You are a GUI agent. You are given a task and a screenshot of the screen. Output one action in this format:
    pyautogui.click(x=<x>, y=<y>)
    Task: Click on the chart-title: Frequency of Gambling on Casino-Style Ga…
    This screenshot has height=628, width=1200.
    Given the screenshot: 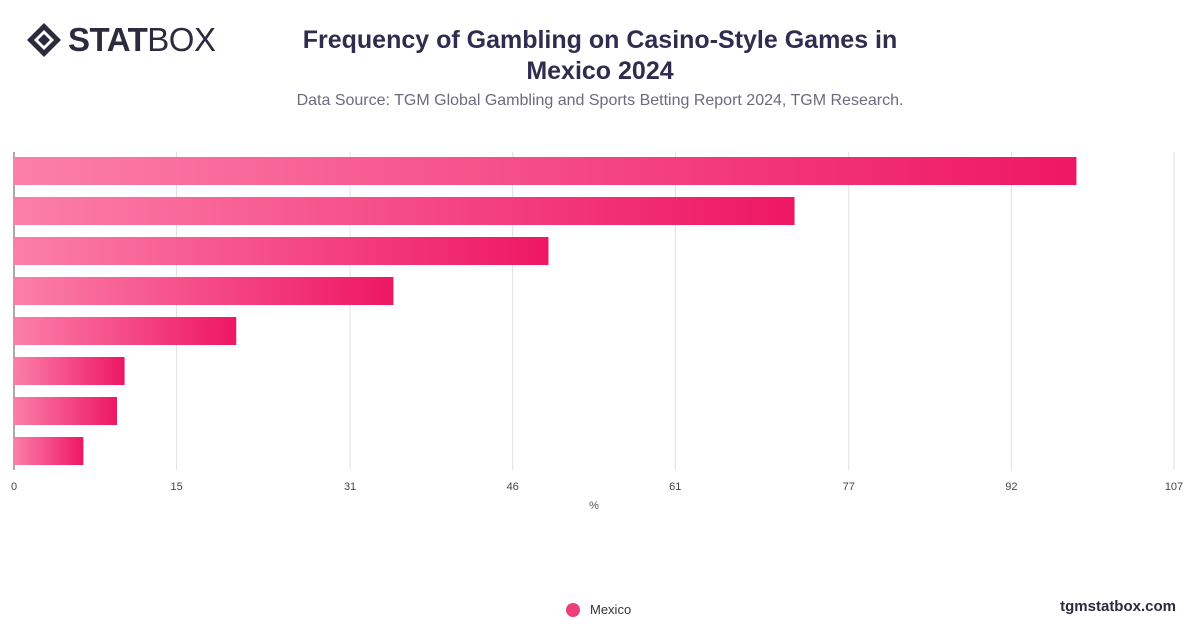 What is the action you would take?
    pyautogui.click(x=600, y=55)
    